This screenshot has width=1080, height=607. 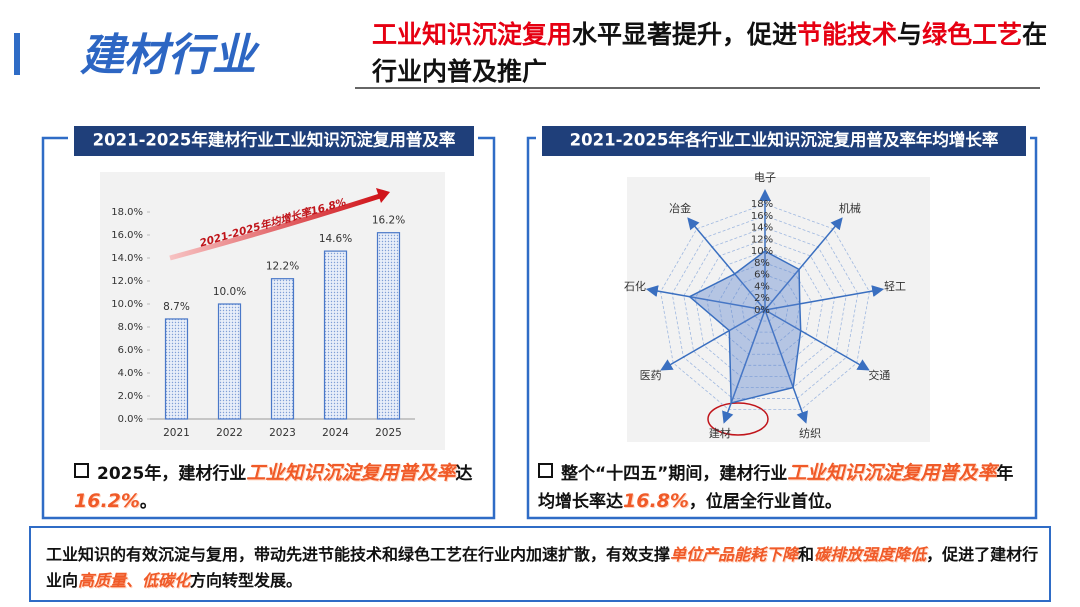 I want to click on value-label: 10.0%, so click(x=229, y=292).